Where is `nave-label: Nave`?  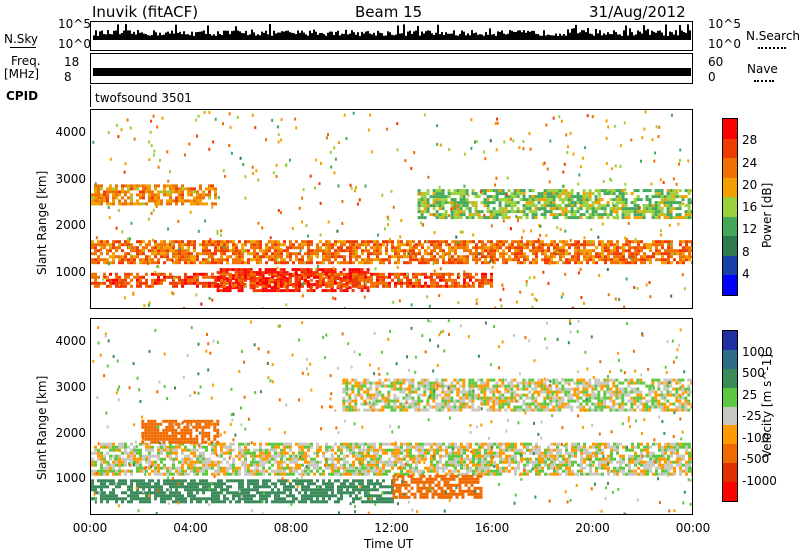
nave-label: Nave is located at coordinates (762, 69).